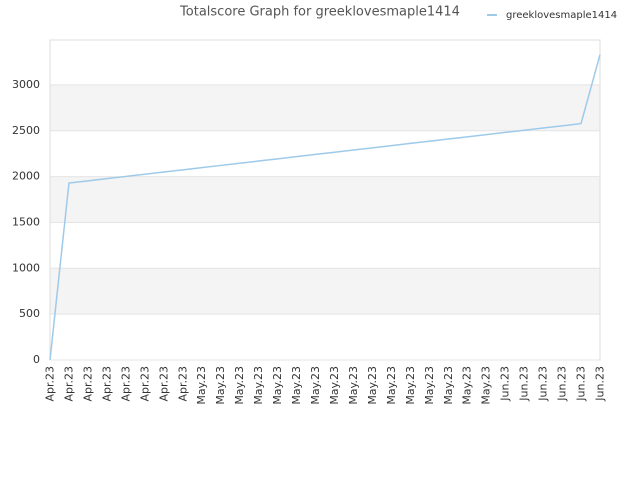 The height and width of the screenshot is (480, 640). What do you see at coordinates (26, 84) in the screenshot?
I see `y-tick-label: 3000` at bounding box center [26, 84].